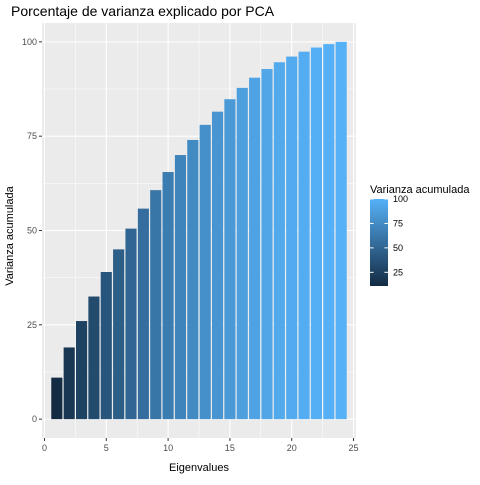 The height and width of the screenshot is (485, 480). I want to click on legend-colorbar, so click(379, 242).